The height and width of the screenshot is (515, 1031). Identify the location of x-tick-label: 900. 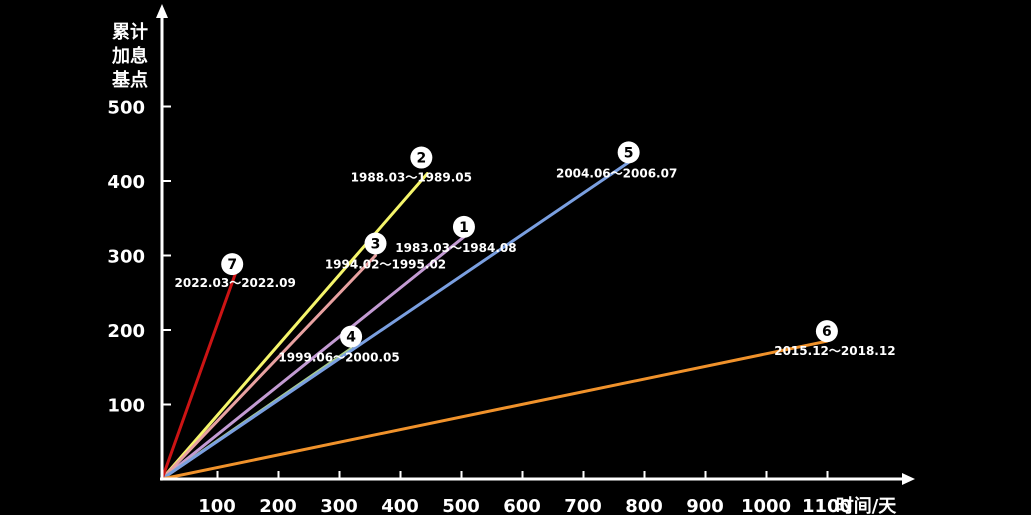
(705, 505).